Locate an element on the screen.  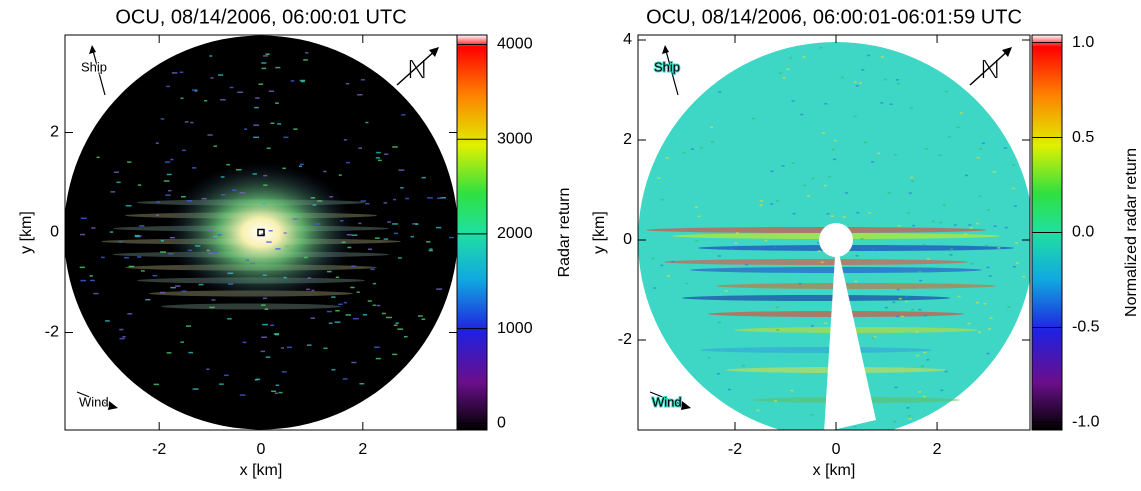
north-arrow is located at coordinates (417, 67).